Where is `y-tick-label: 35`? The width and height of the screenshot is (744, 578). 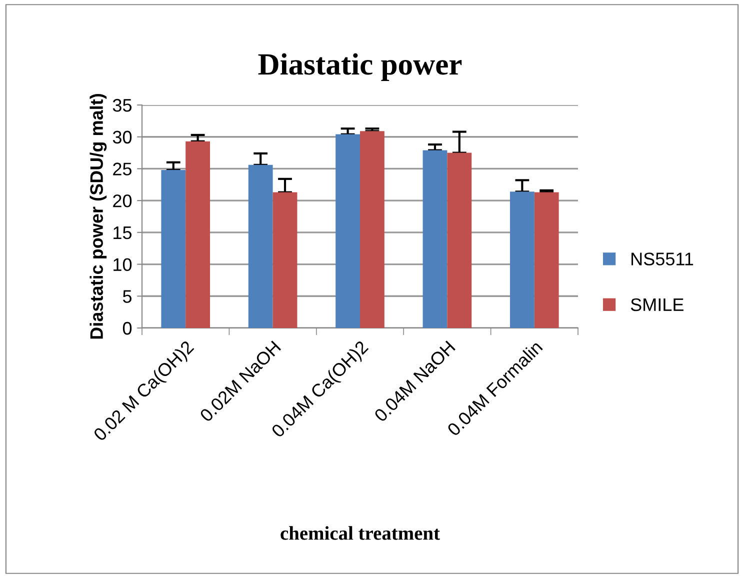 y-tick-label: 35 is located at coordinates (122, 105).